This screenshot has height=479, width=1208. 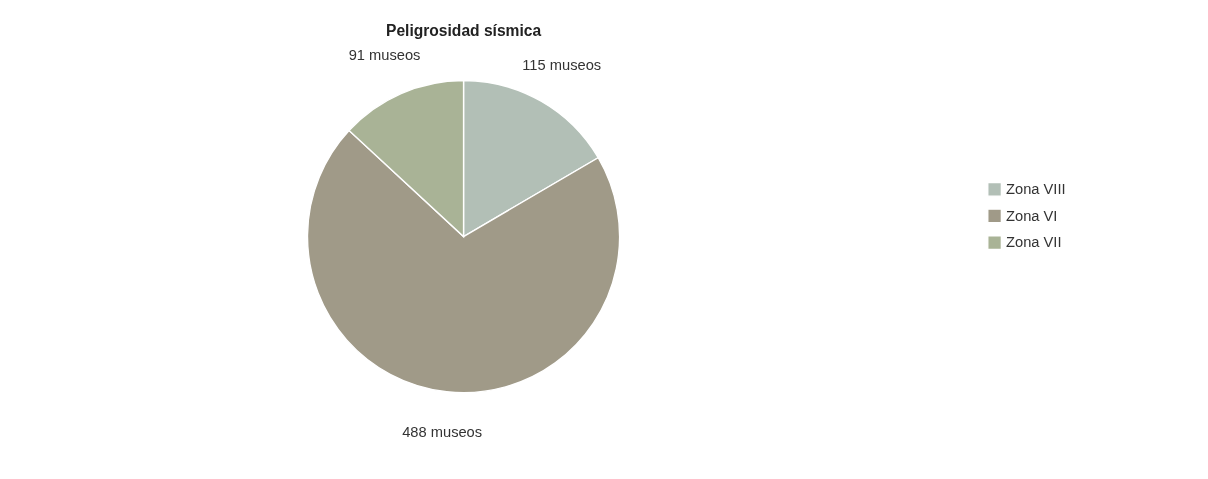 I want to click on legend-label: Zona VI, so click(x=1032, y=215).